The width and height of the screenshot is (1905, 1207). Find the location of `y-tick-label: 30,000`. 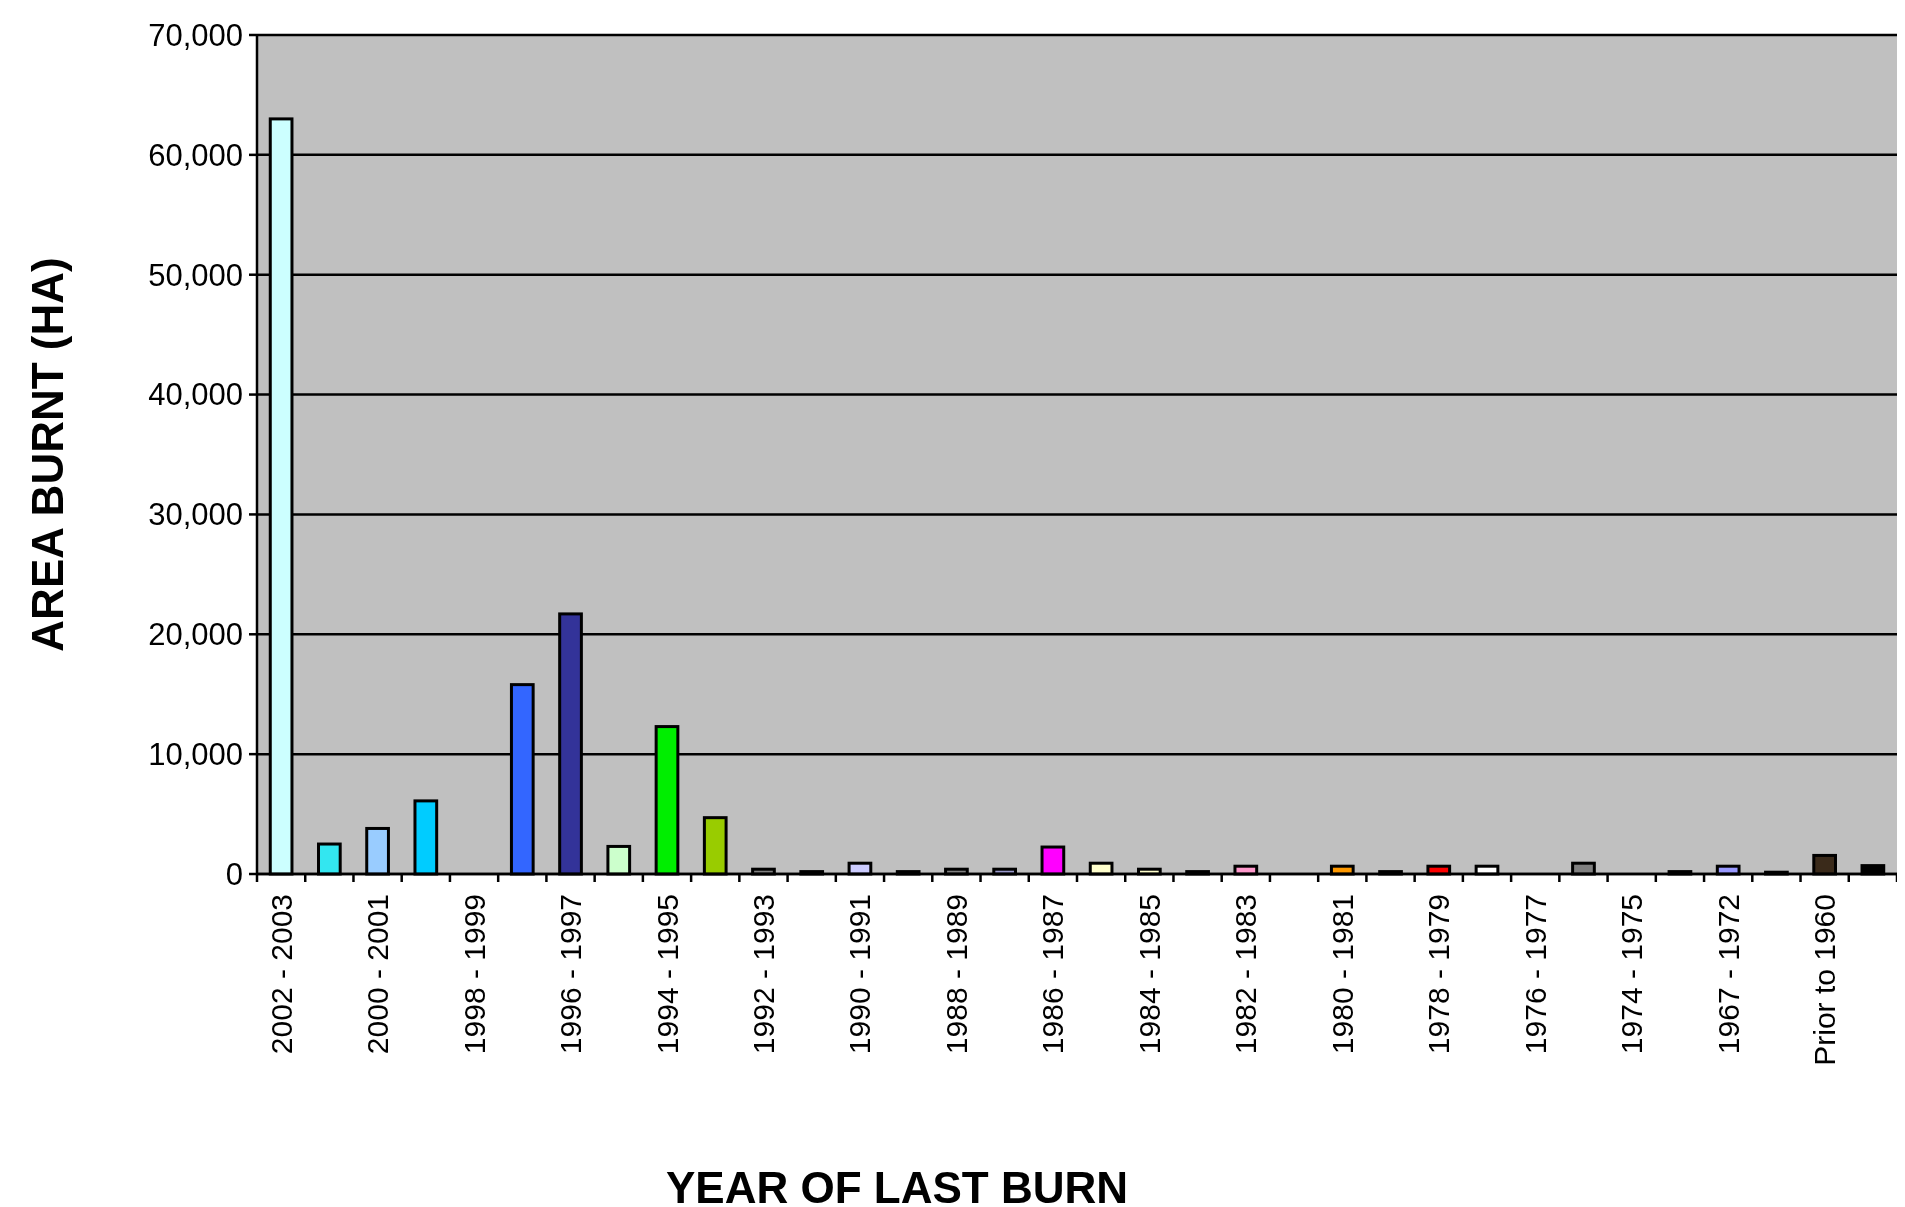

y-tick-label: 30,000 is located at coordinates (195, 515).